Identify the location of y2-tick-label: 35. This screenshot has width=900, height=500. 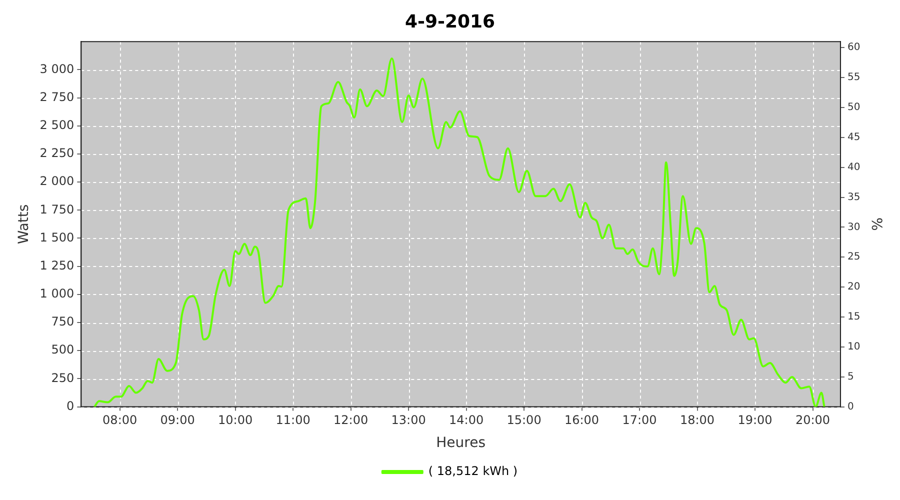
(853, 197).